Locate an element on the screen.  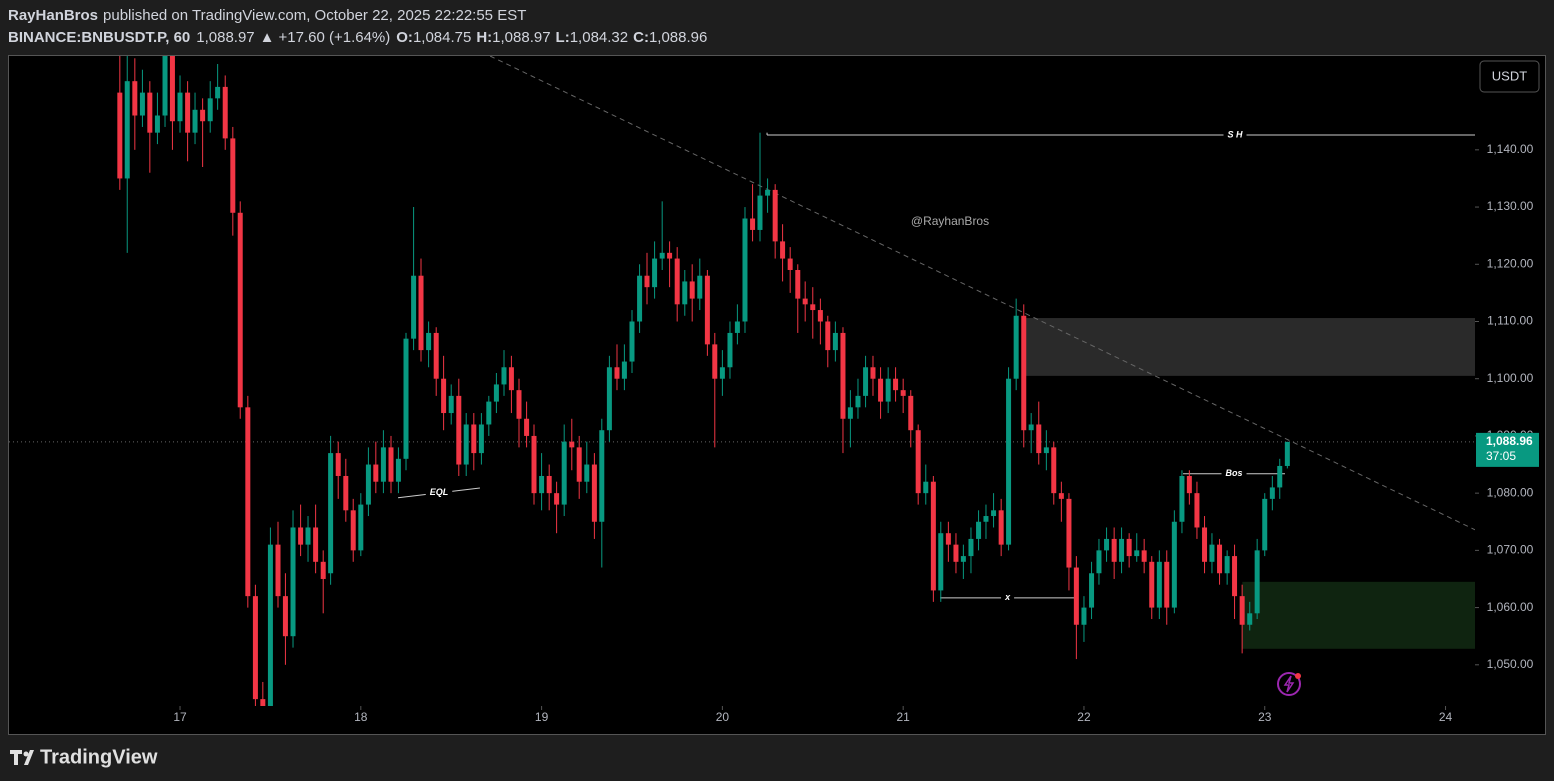
y-tick-label: 1,120.00 is located at coordinates (1510, 263).